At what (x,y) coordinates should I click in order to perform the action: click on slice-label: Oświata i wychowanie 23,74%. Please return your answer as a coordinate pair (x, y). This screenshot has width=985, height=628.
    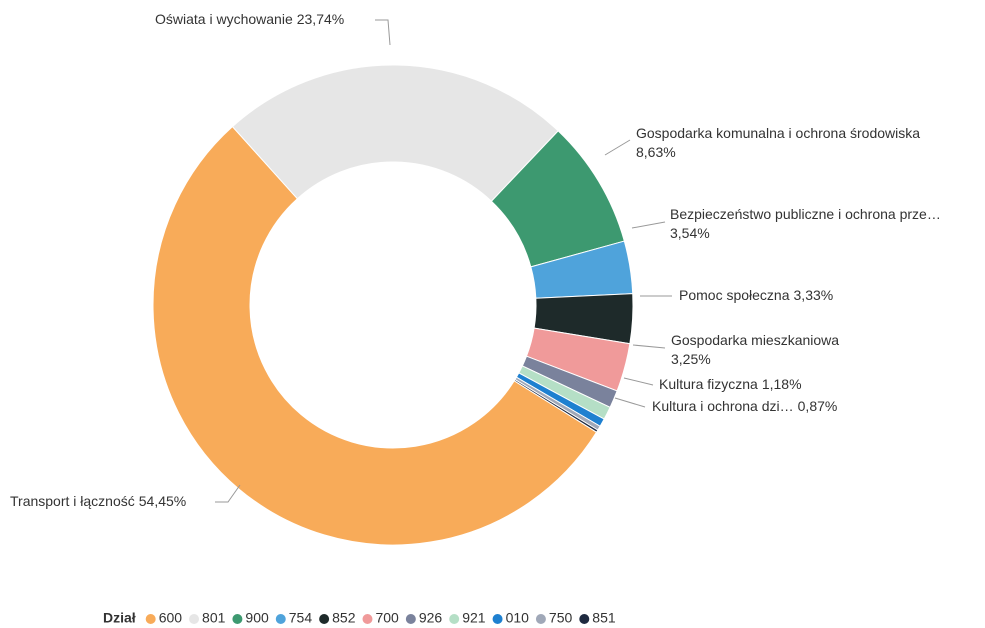
    Looking at the image, I should click on (249, 19).